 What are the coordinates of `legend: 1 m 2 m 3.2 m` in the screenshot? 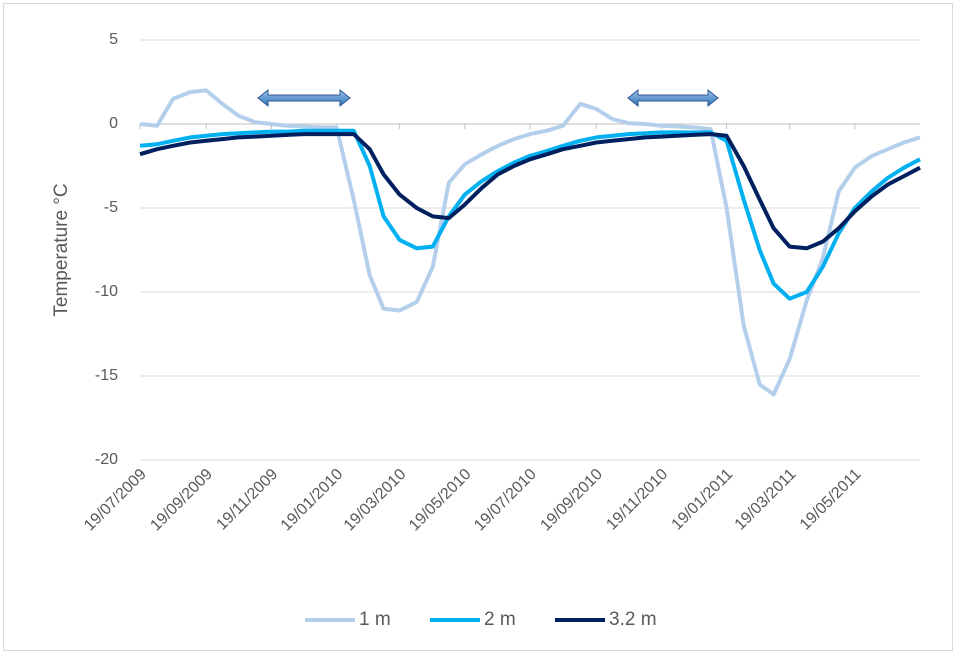 It's located at (481, 619).